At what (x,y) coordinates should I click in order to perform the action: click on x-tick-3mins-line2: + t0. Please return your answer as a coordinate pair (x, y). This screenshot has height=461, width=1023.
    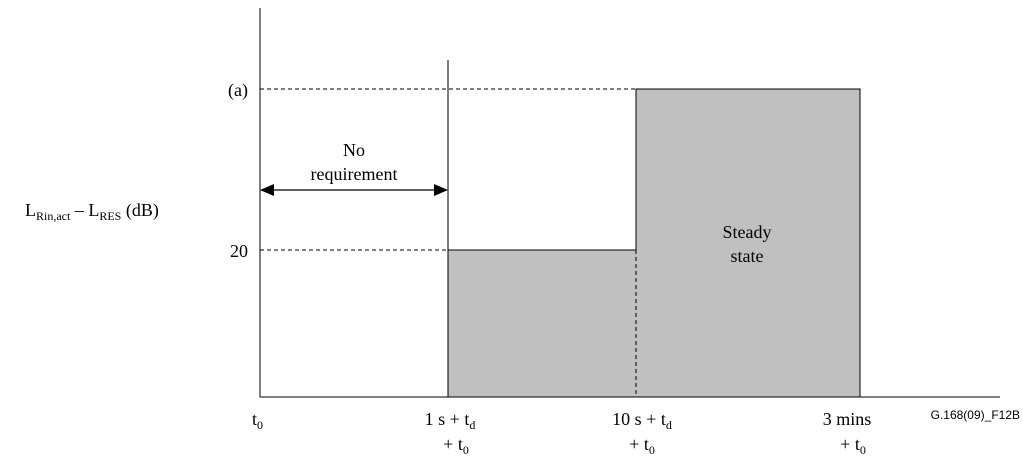
    Looking at the image, I should click on (853, 445).